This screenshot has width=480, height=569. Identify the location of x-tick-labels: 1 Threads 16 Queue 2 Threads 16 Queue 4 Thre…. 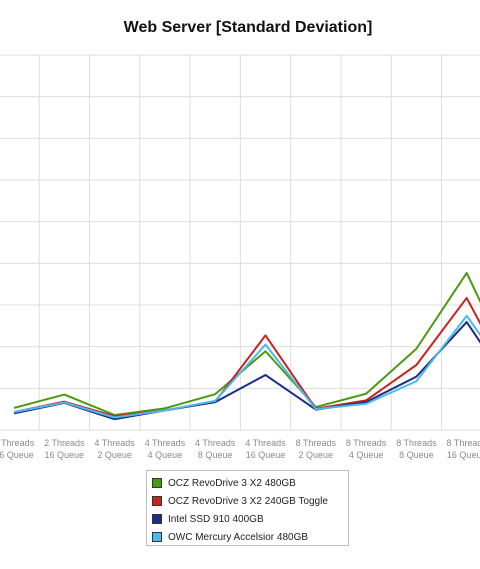
(240, 449).